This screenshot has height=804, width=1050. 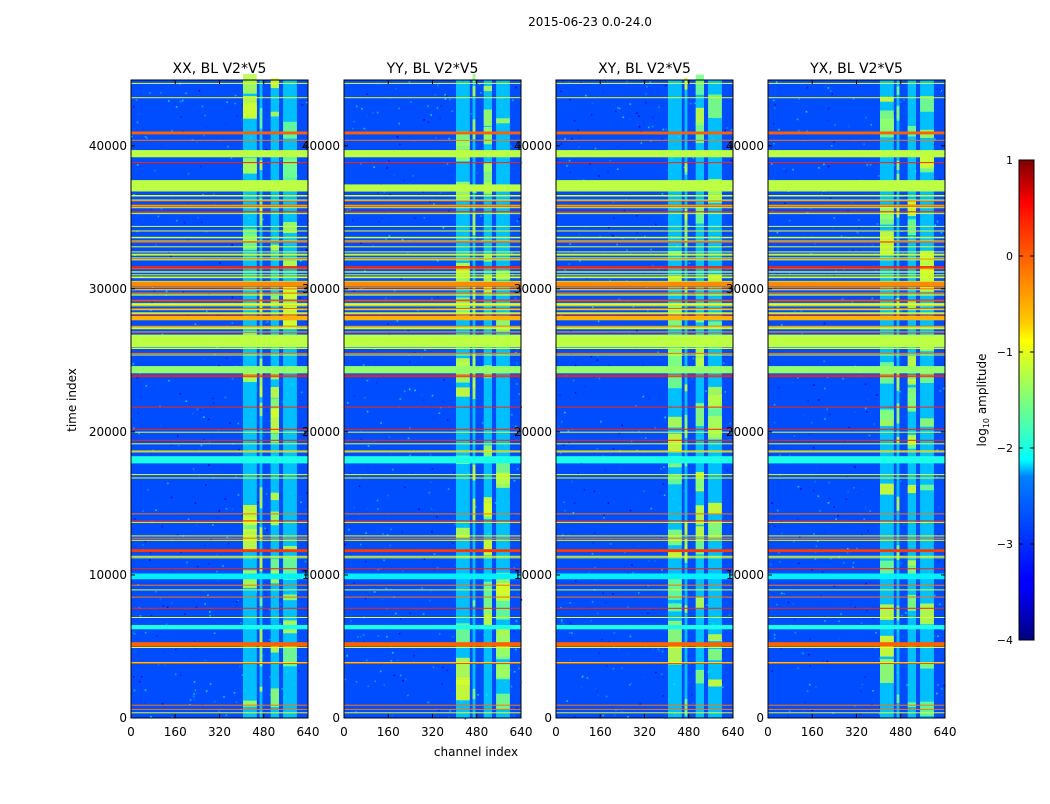 What do you see at coordinates (856, 341) in the screenshot?
I see `flagged-band` at bounding box center [856, 341].